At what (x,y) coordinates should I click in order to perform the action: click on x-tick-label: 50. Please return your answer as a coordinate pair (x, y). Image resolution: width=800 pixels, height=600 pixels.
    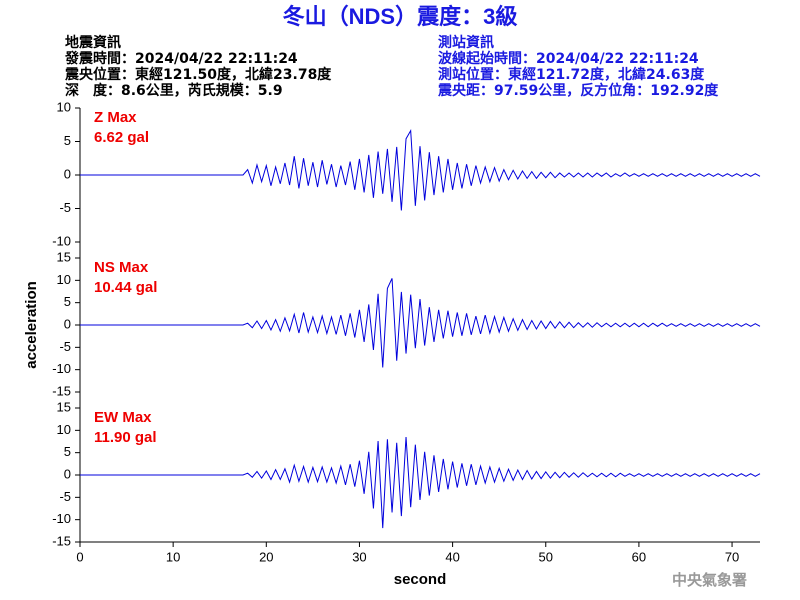
    Looking at the image, I should click on (546, 556).